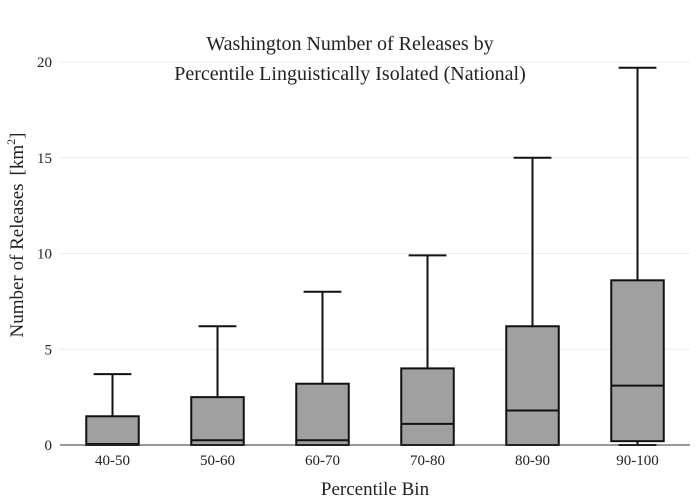 The height and width of the screenshot is (500, 700). Describe the element at coordinates (49, 350) in the screenshot. I see `y-tick-label: 5` at that location.